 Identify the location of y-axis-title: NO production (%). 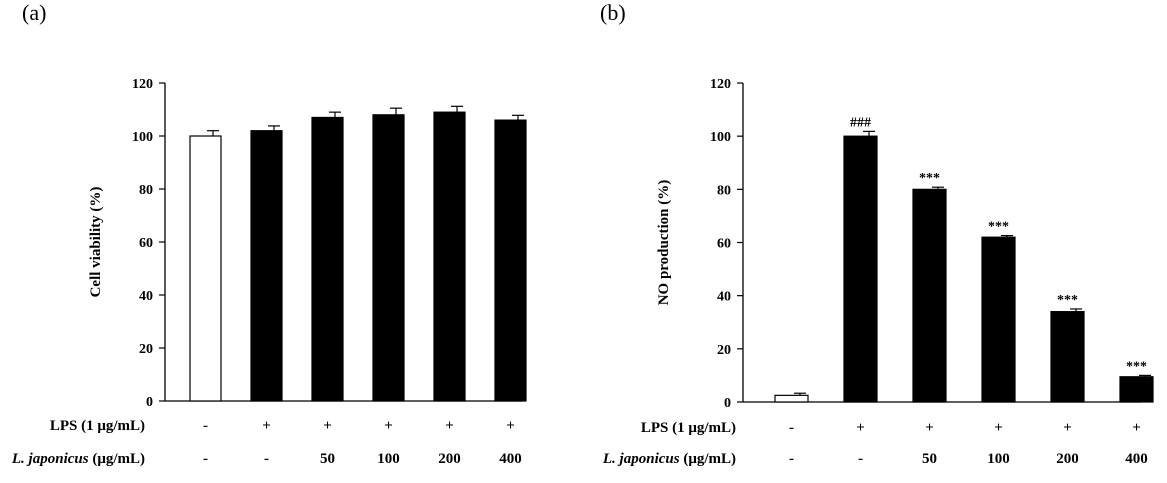
(664, 243).